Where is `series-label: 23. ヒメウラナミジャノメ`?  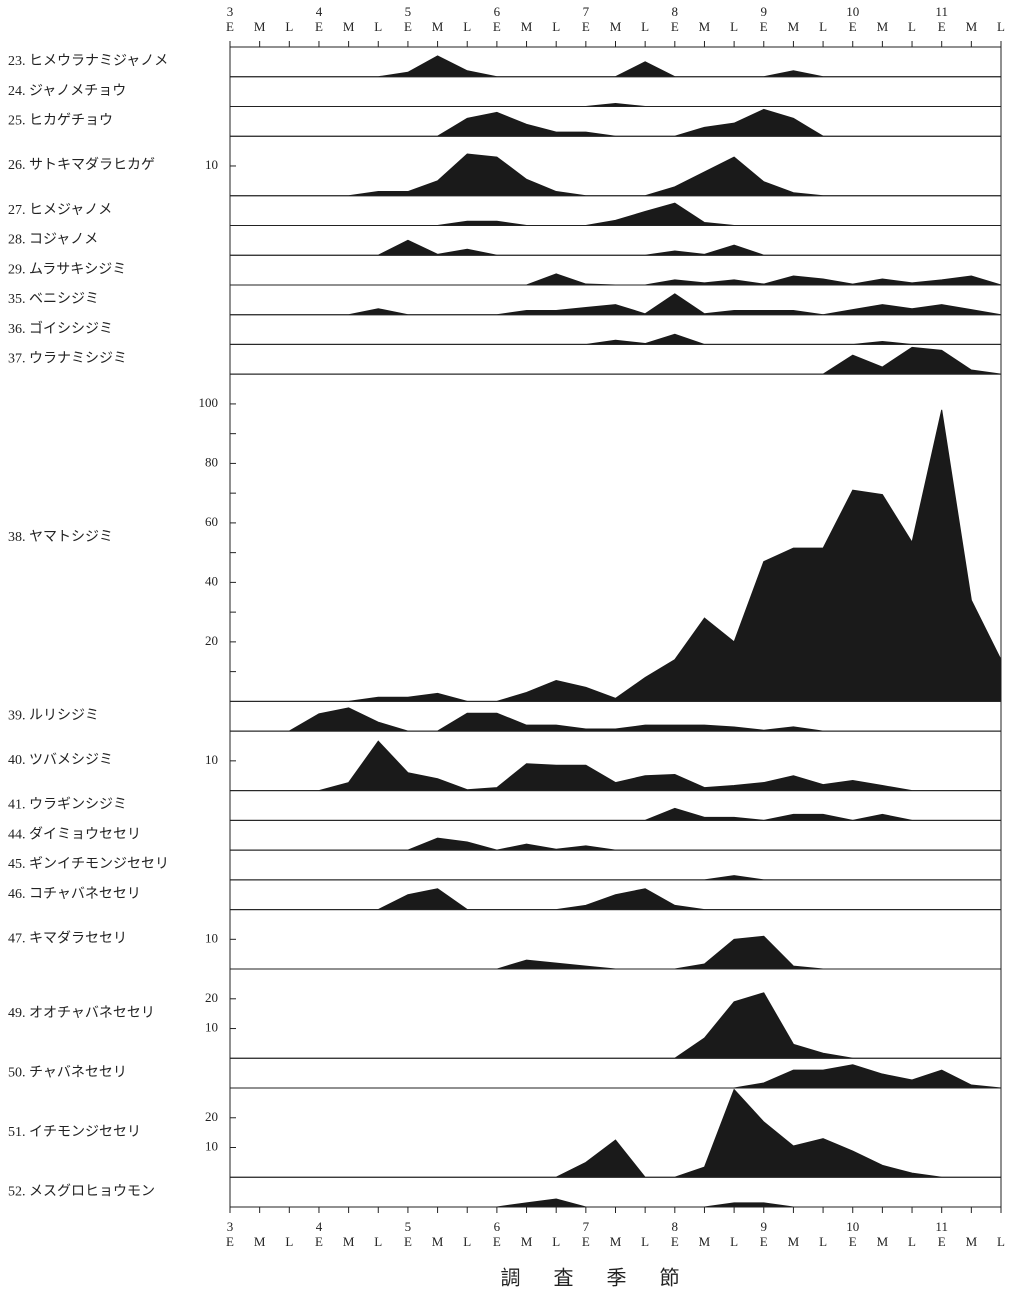 series-label: 23. ヒメウラナミジャノメ is located at coordinates (88, 61).